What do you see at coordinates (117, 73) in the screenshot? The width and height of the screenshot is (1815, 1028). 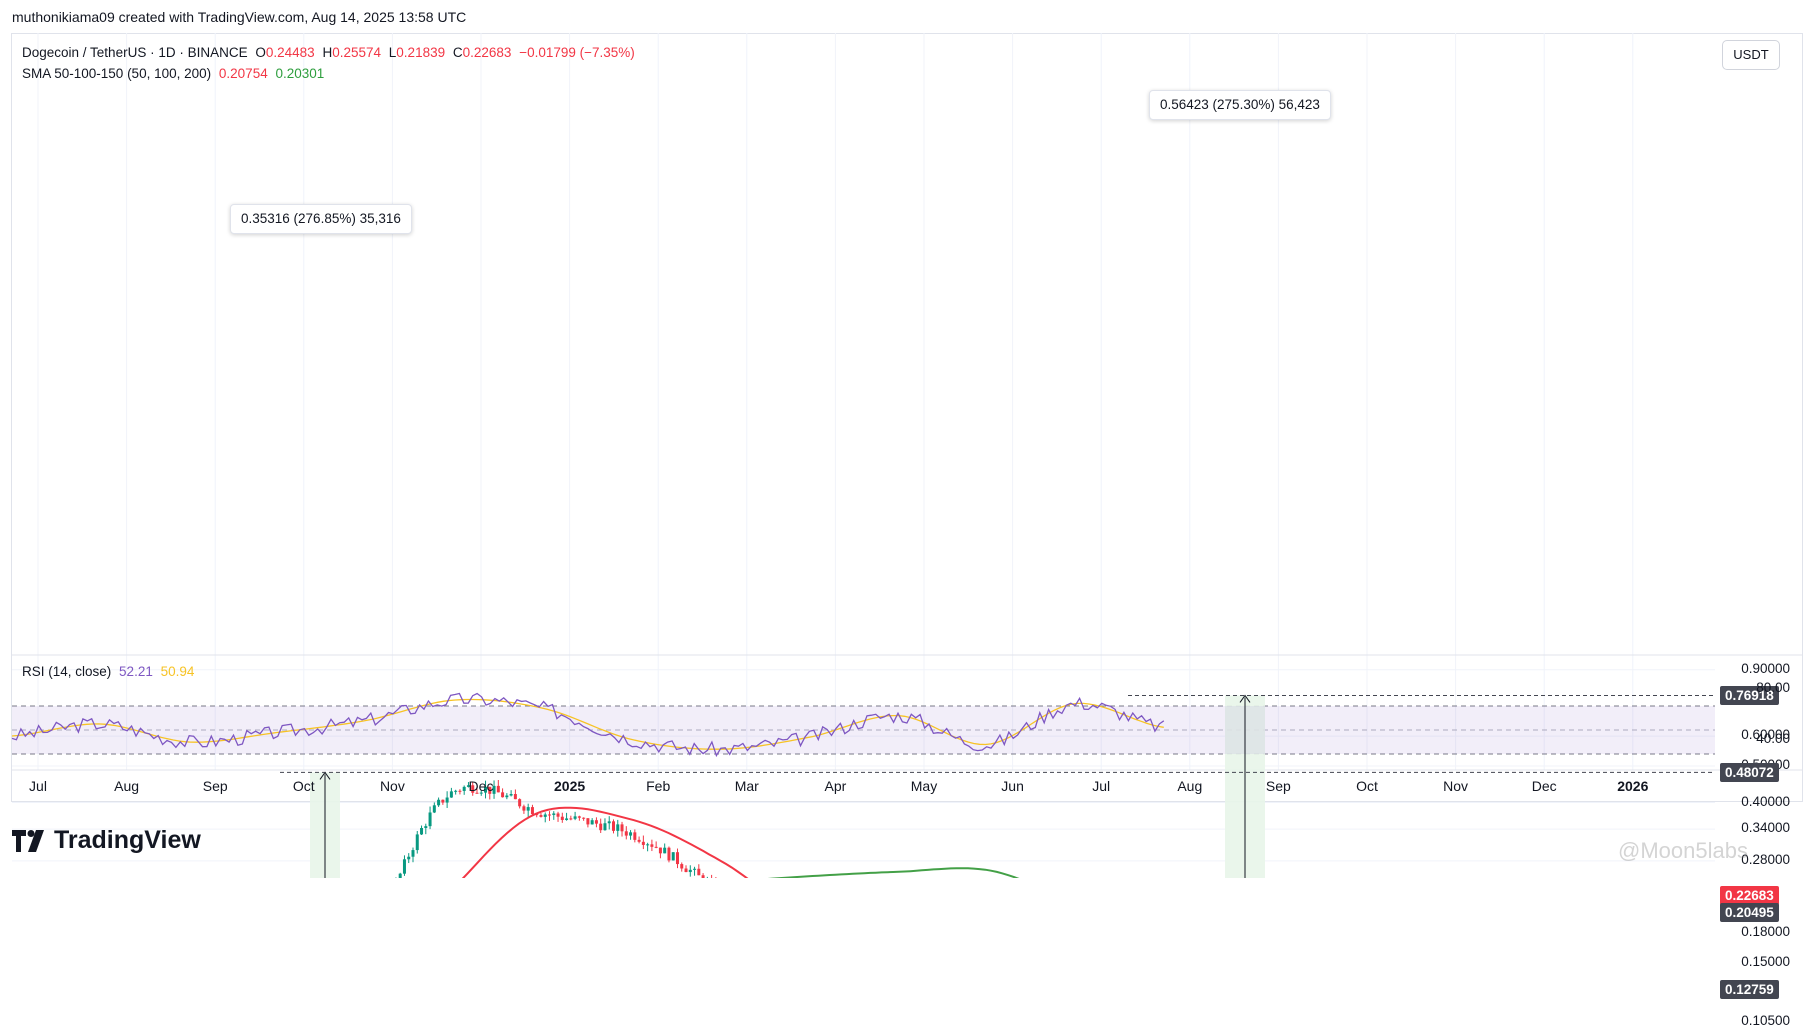 I see `sma-label: SMA 50-100-150 (50, 100, 200)` at bounding box center [117, 73].